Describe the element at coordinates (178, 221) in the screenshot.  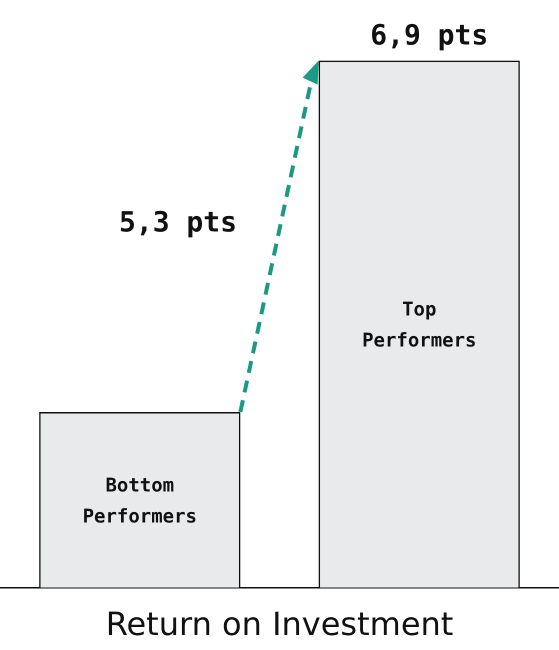
I see `annotation: 5,3 pts` at that location.